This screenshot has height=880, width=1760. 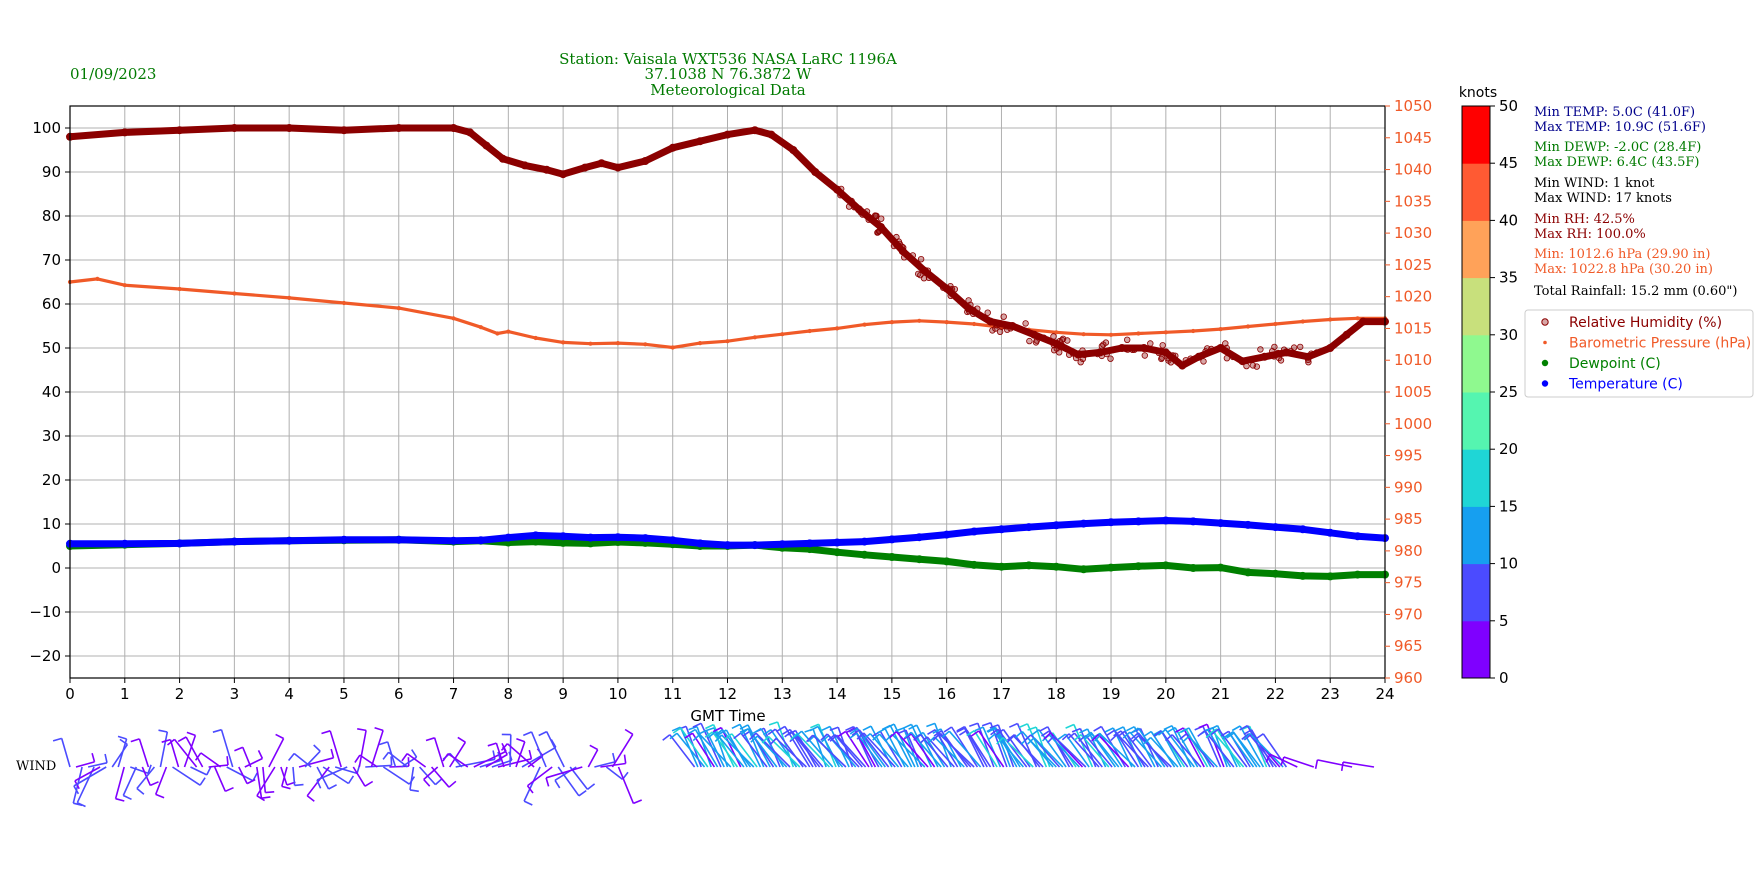 What do you see at coordinates (1508, 278) in the screenshot?
I see `colorbar-tick-label: 35` at bounding box center [1508, 278].